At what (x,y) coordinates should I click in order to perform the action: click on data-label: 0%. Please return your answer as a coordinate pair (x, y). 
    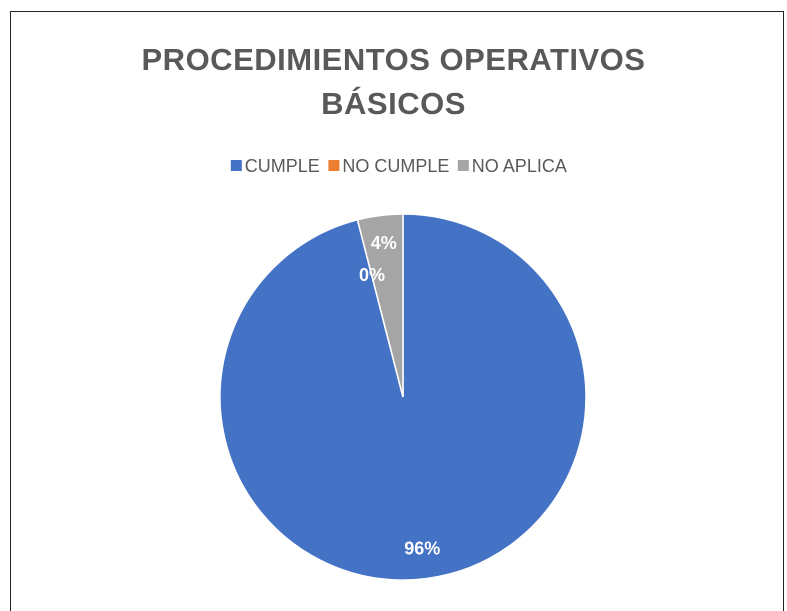
    Looking at the image, I should click on (372, 275).